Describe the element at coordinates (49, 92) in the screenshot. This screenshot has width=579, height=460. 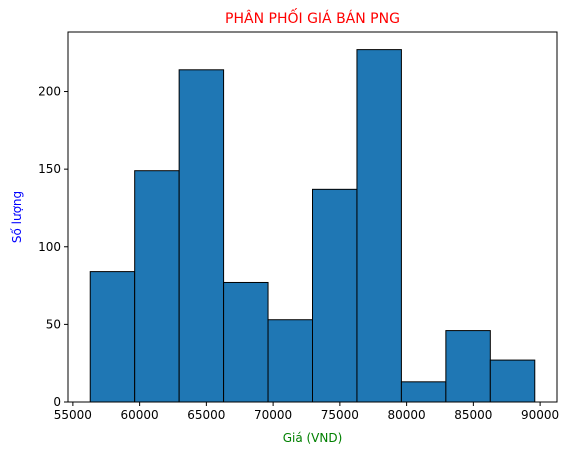
I see `y-tick-label: 200` at that location.